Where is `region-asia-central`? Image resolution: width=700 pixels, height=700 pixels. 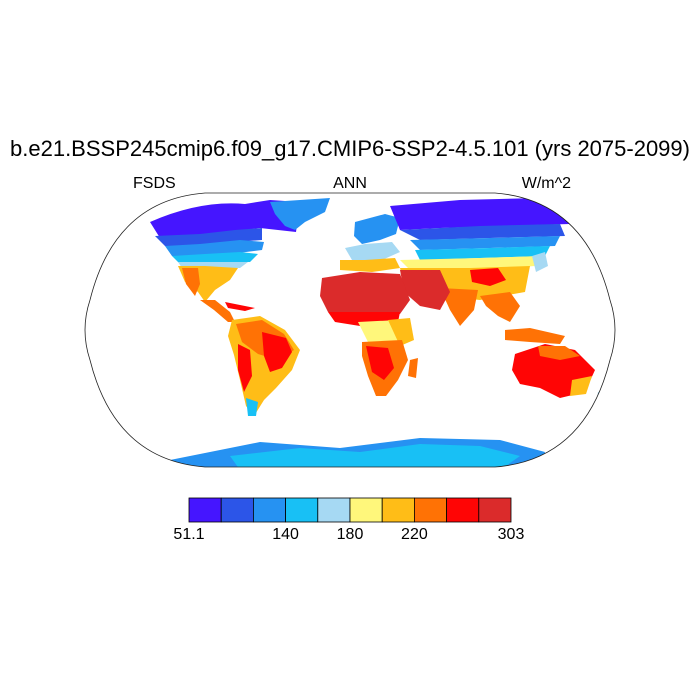
region-asia-central is located at coordinates (470, 263).